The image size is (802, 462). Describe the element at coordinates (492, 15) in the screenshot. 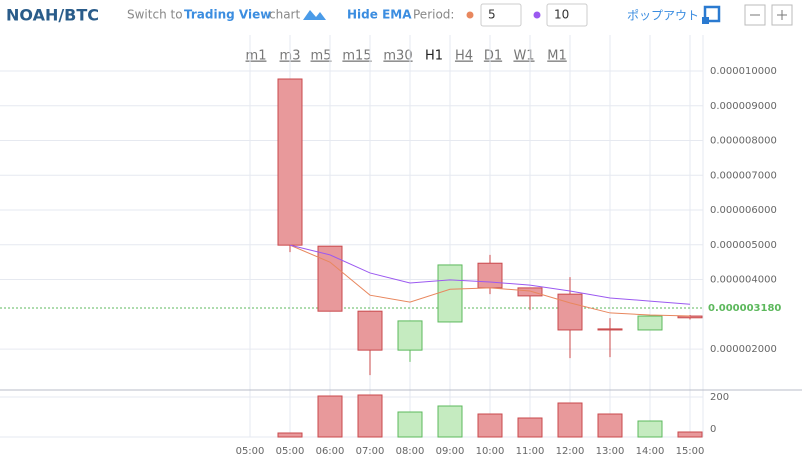

I see `ema-period-value: 5` at that location.